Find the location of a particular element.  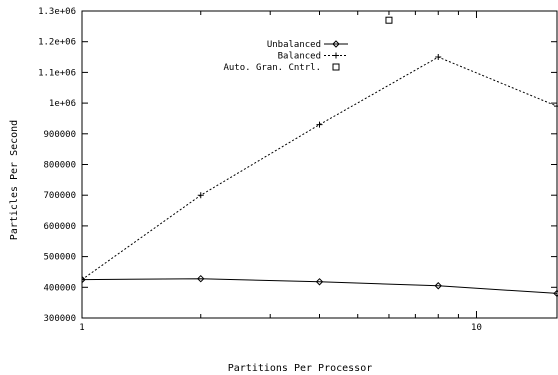

y-axis-label: Particles Per Second is located at coordinates (14, 180).